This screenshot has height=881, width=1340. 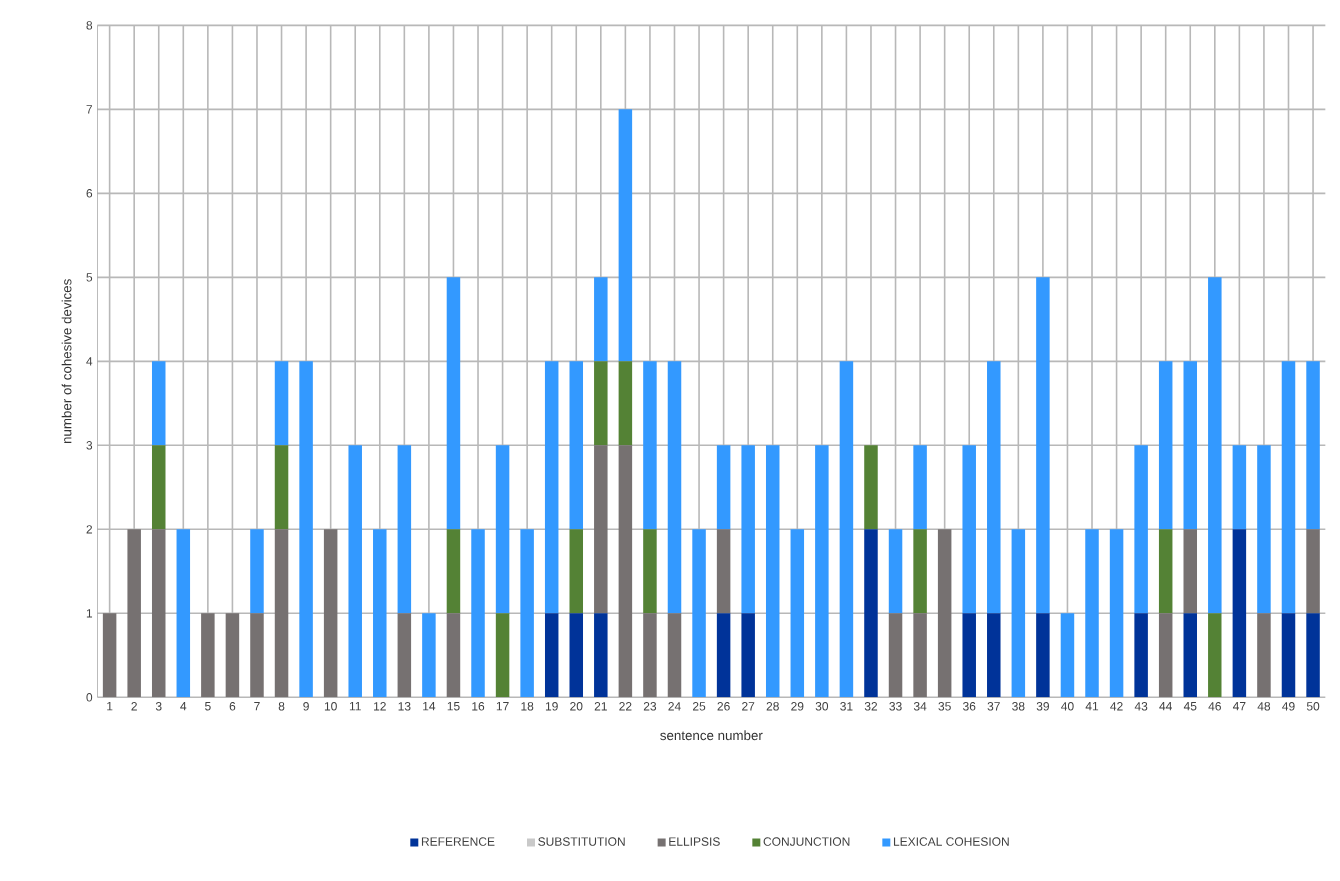 I want to click on x-tick-label: 9, so click(x=306, y=706).